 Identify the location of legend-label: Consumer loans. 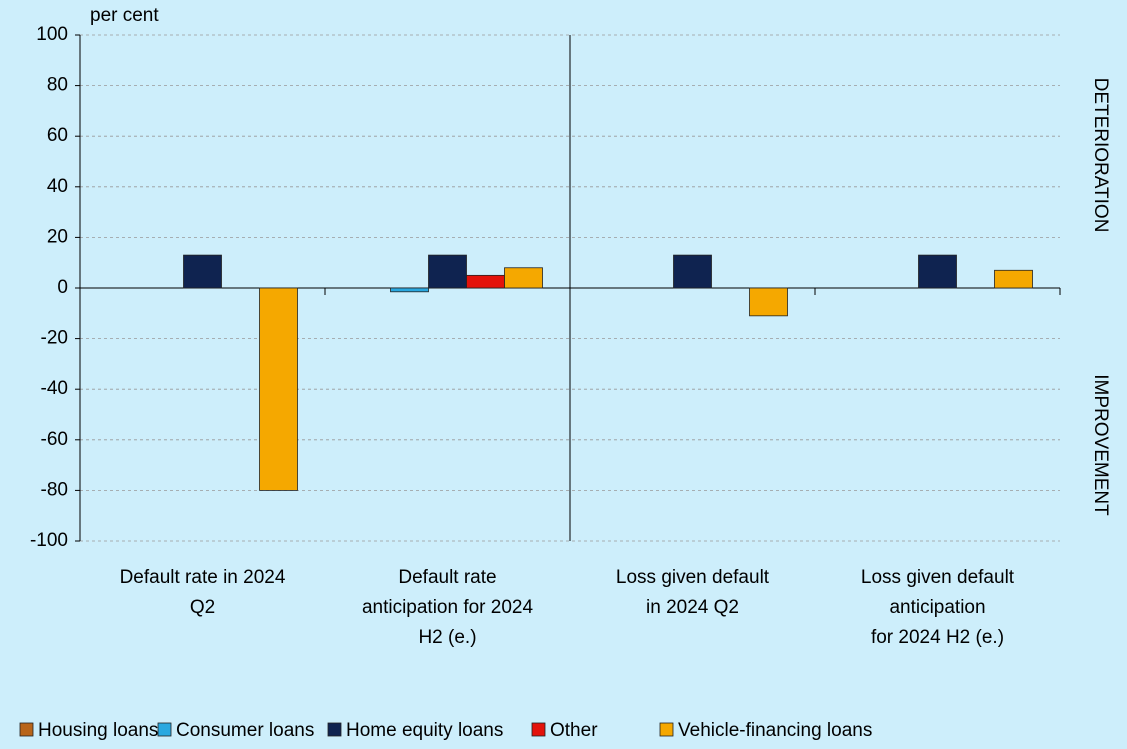
(245, 730).